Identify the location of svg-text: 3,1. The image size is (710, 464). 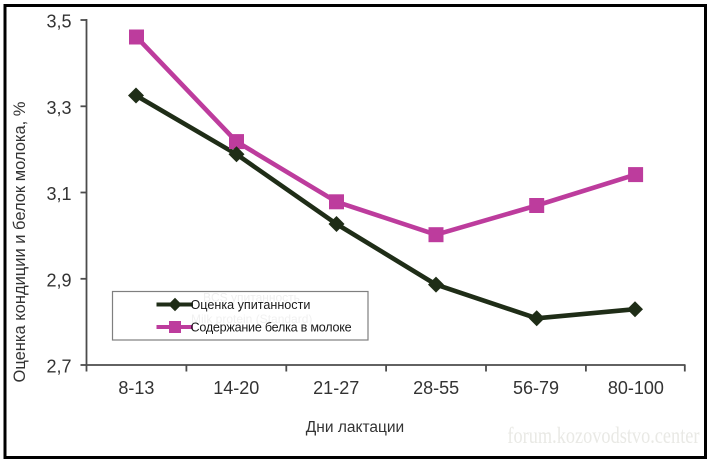
(58, 194).